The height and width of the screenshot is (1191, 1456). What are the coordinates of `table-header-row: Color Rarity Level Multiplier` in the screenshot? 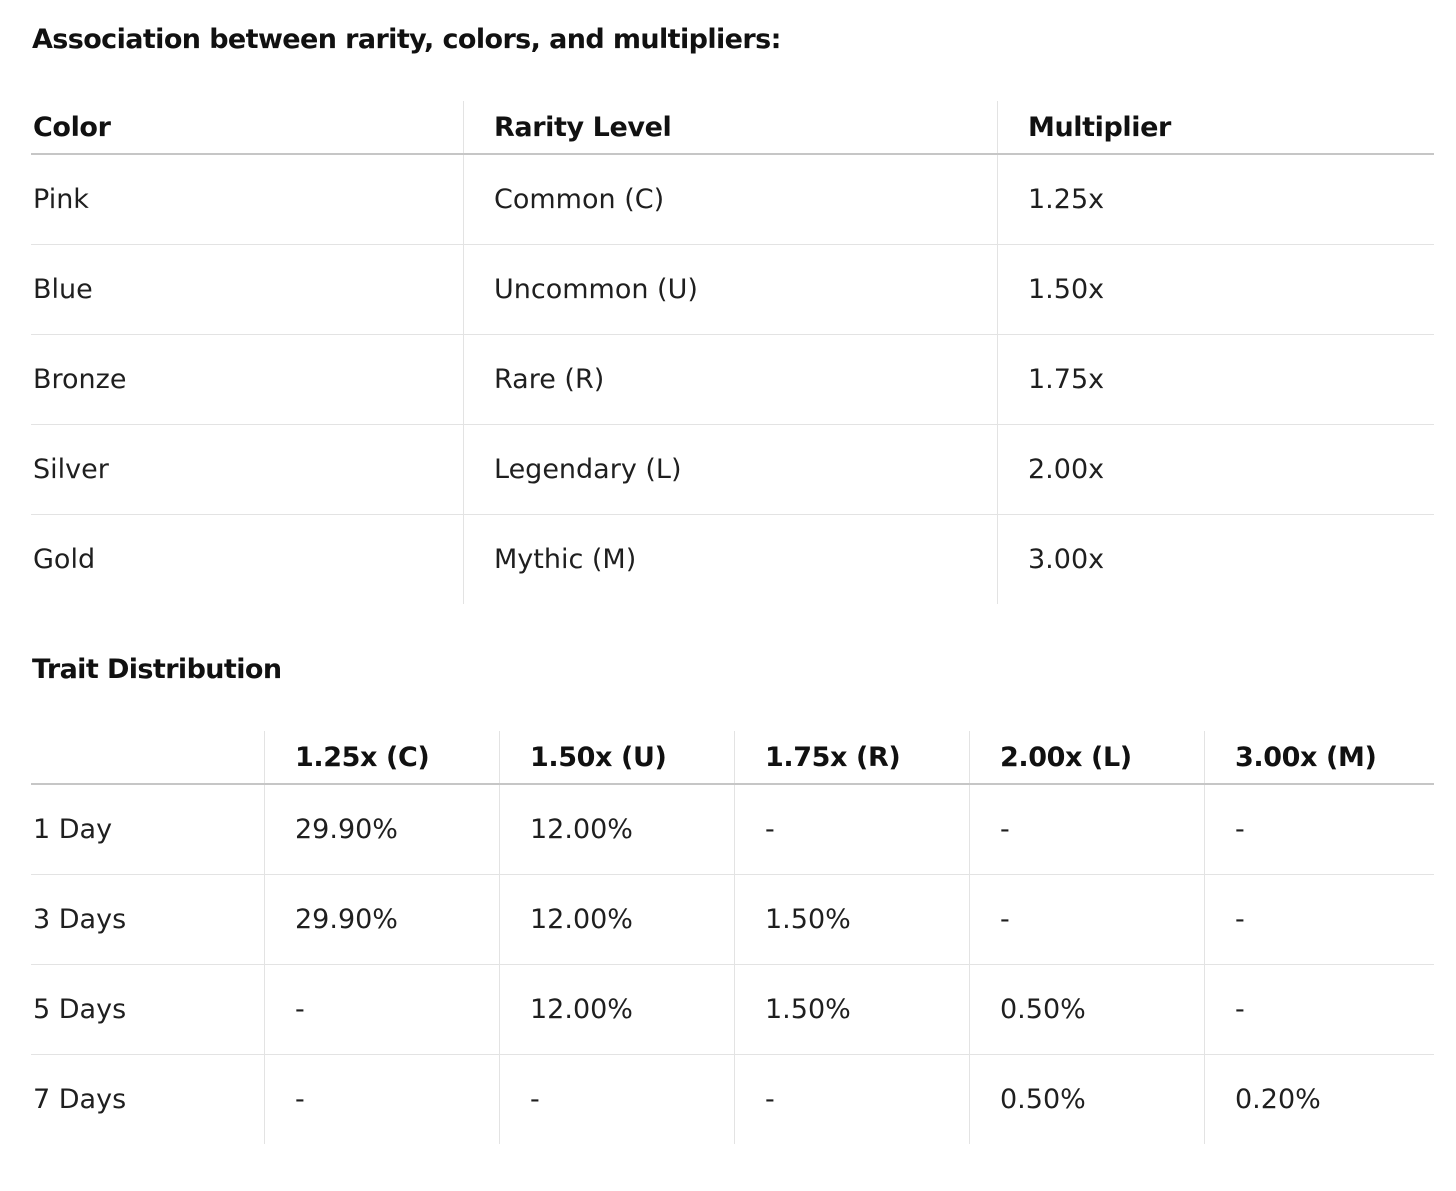 It's located at (732, 128).